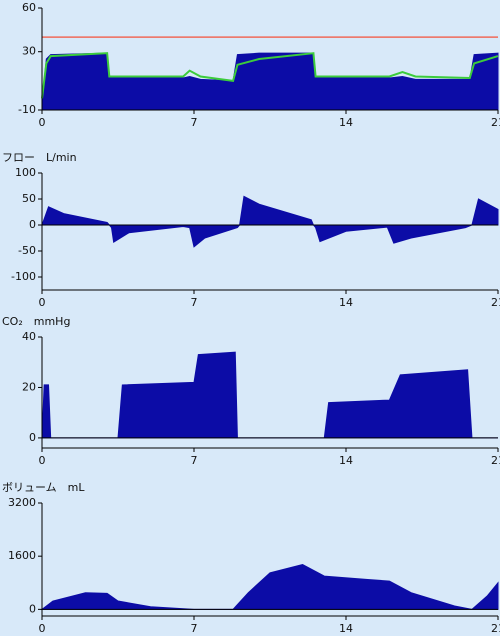  What do you see at coordinates (43, 487) in the screenshot?
I see `panel-title: ボリューム mL` at bounding box center [43, 487].